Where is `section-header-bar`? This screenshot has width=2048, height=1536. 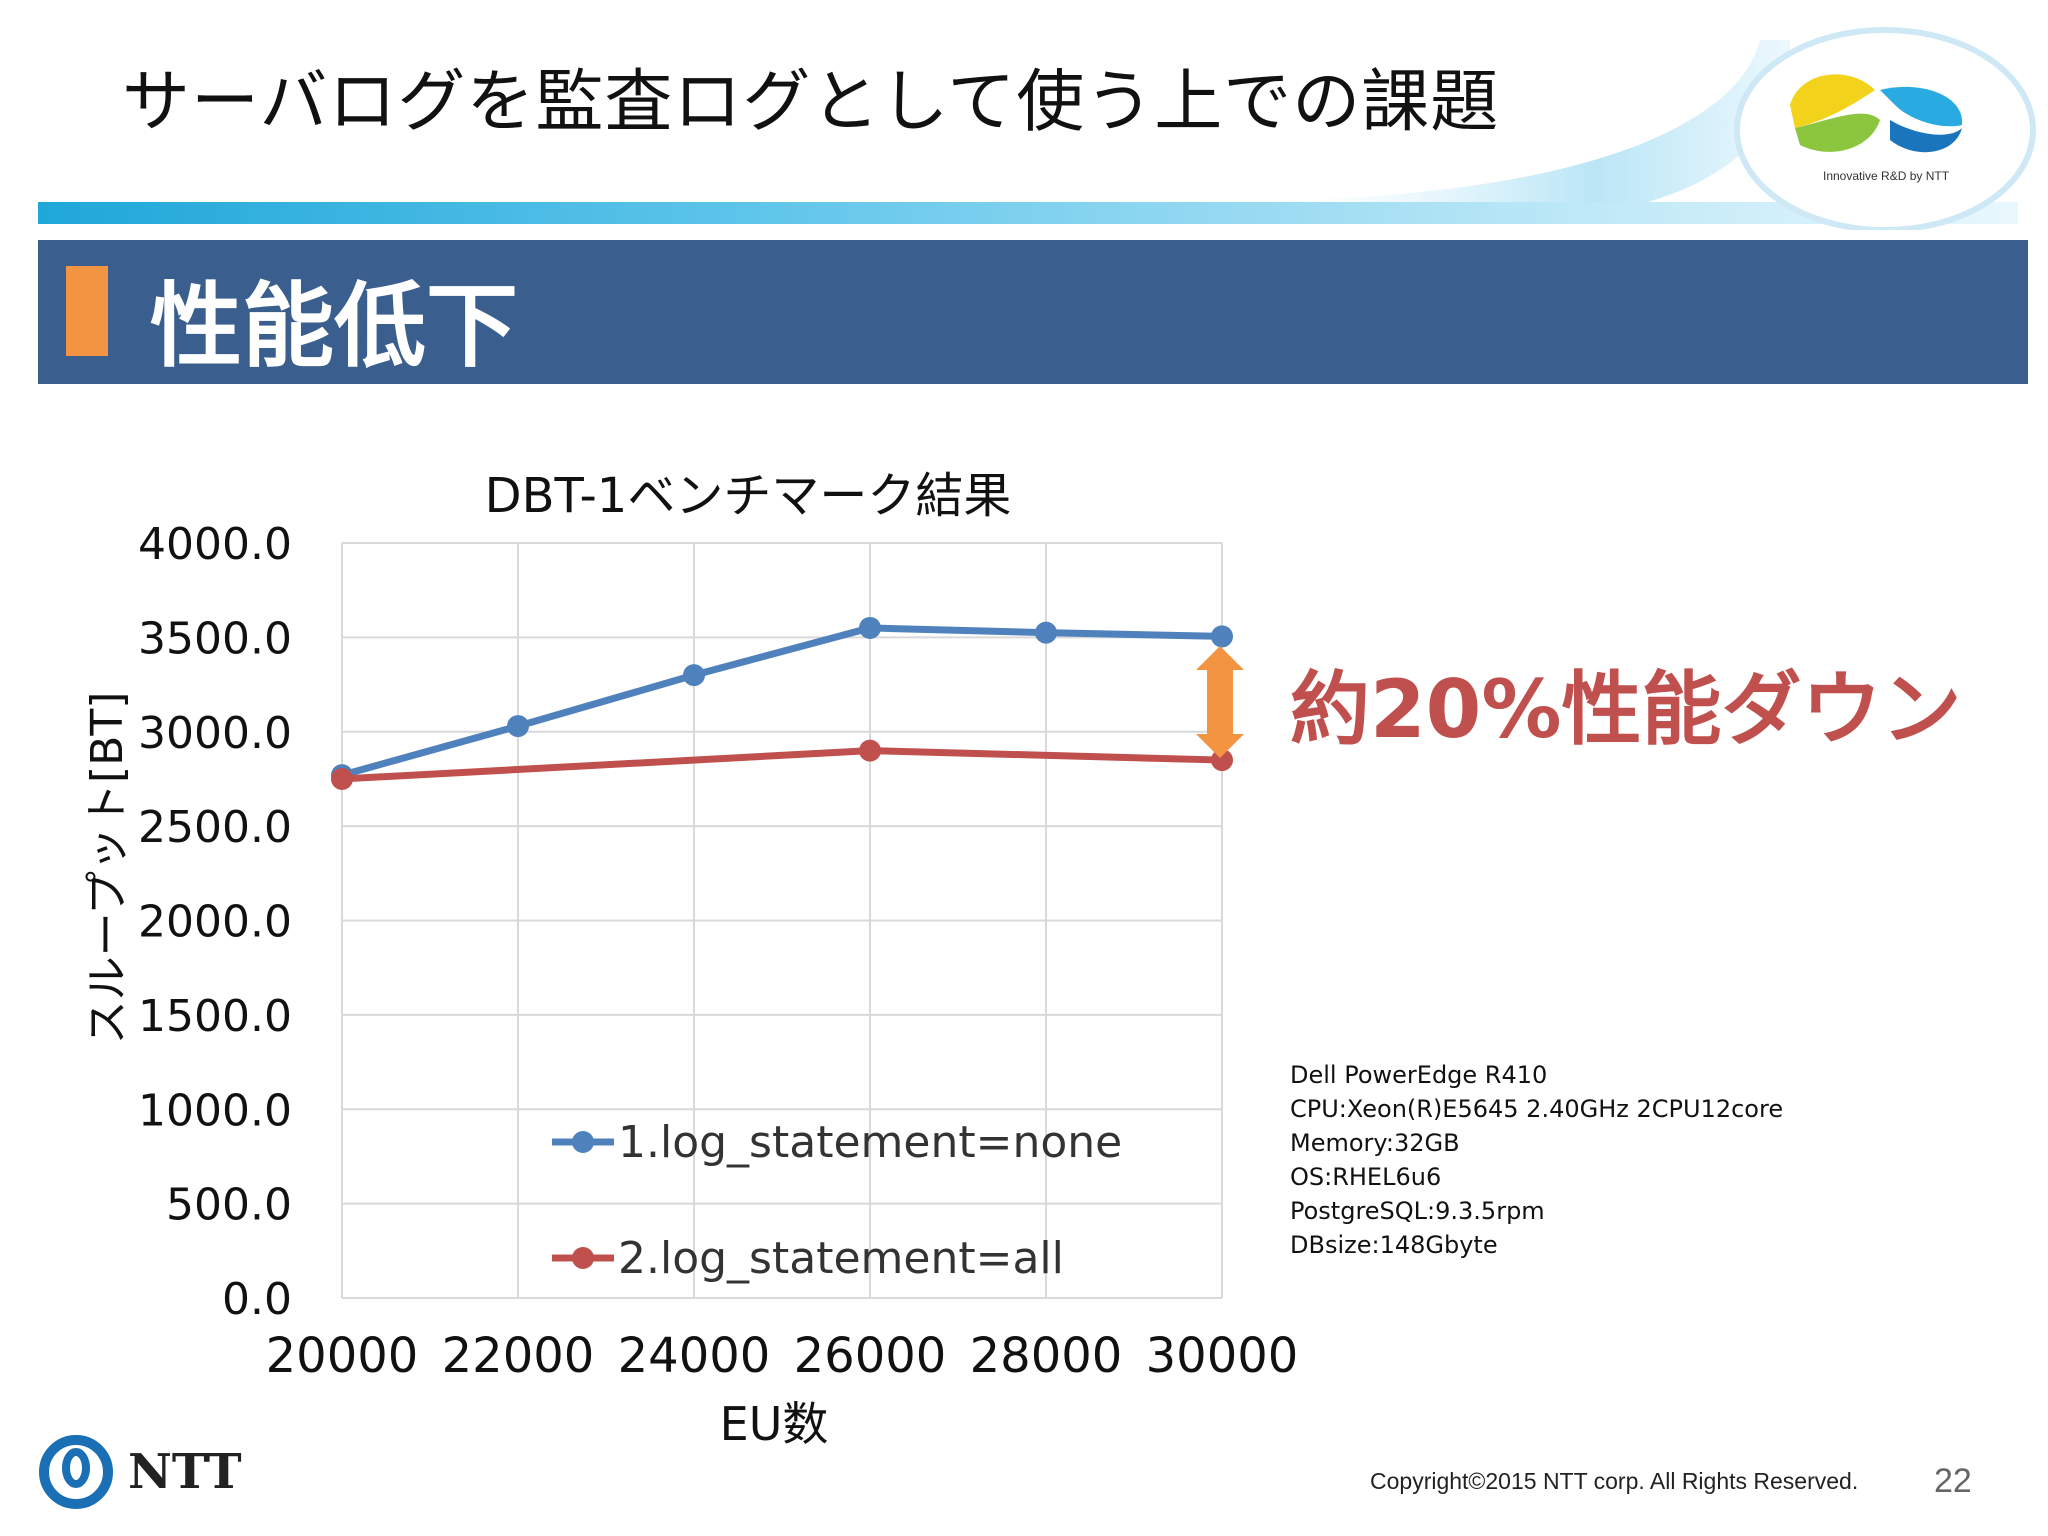 section-header-bar is located at coordinates (1033, 312).